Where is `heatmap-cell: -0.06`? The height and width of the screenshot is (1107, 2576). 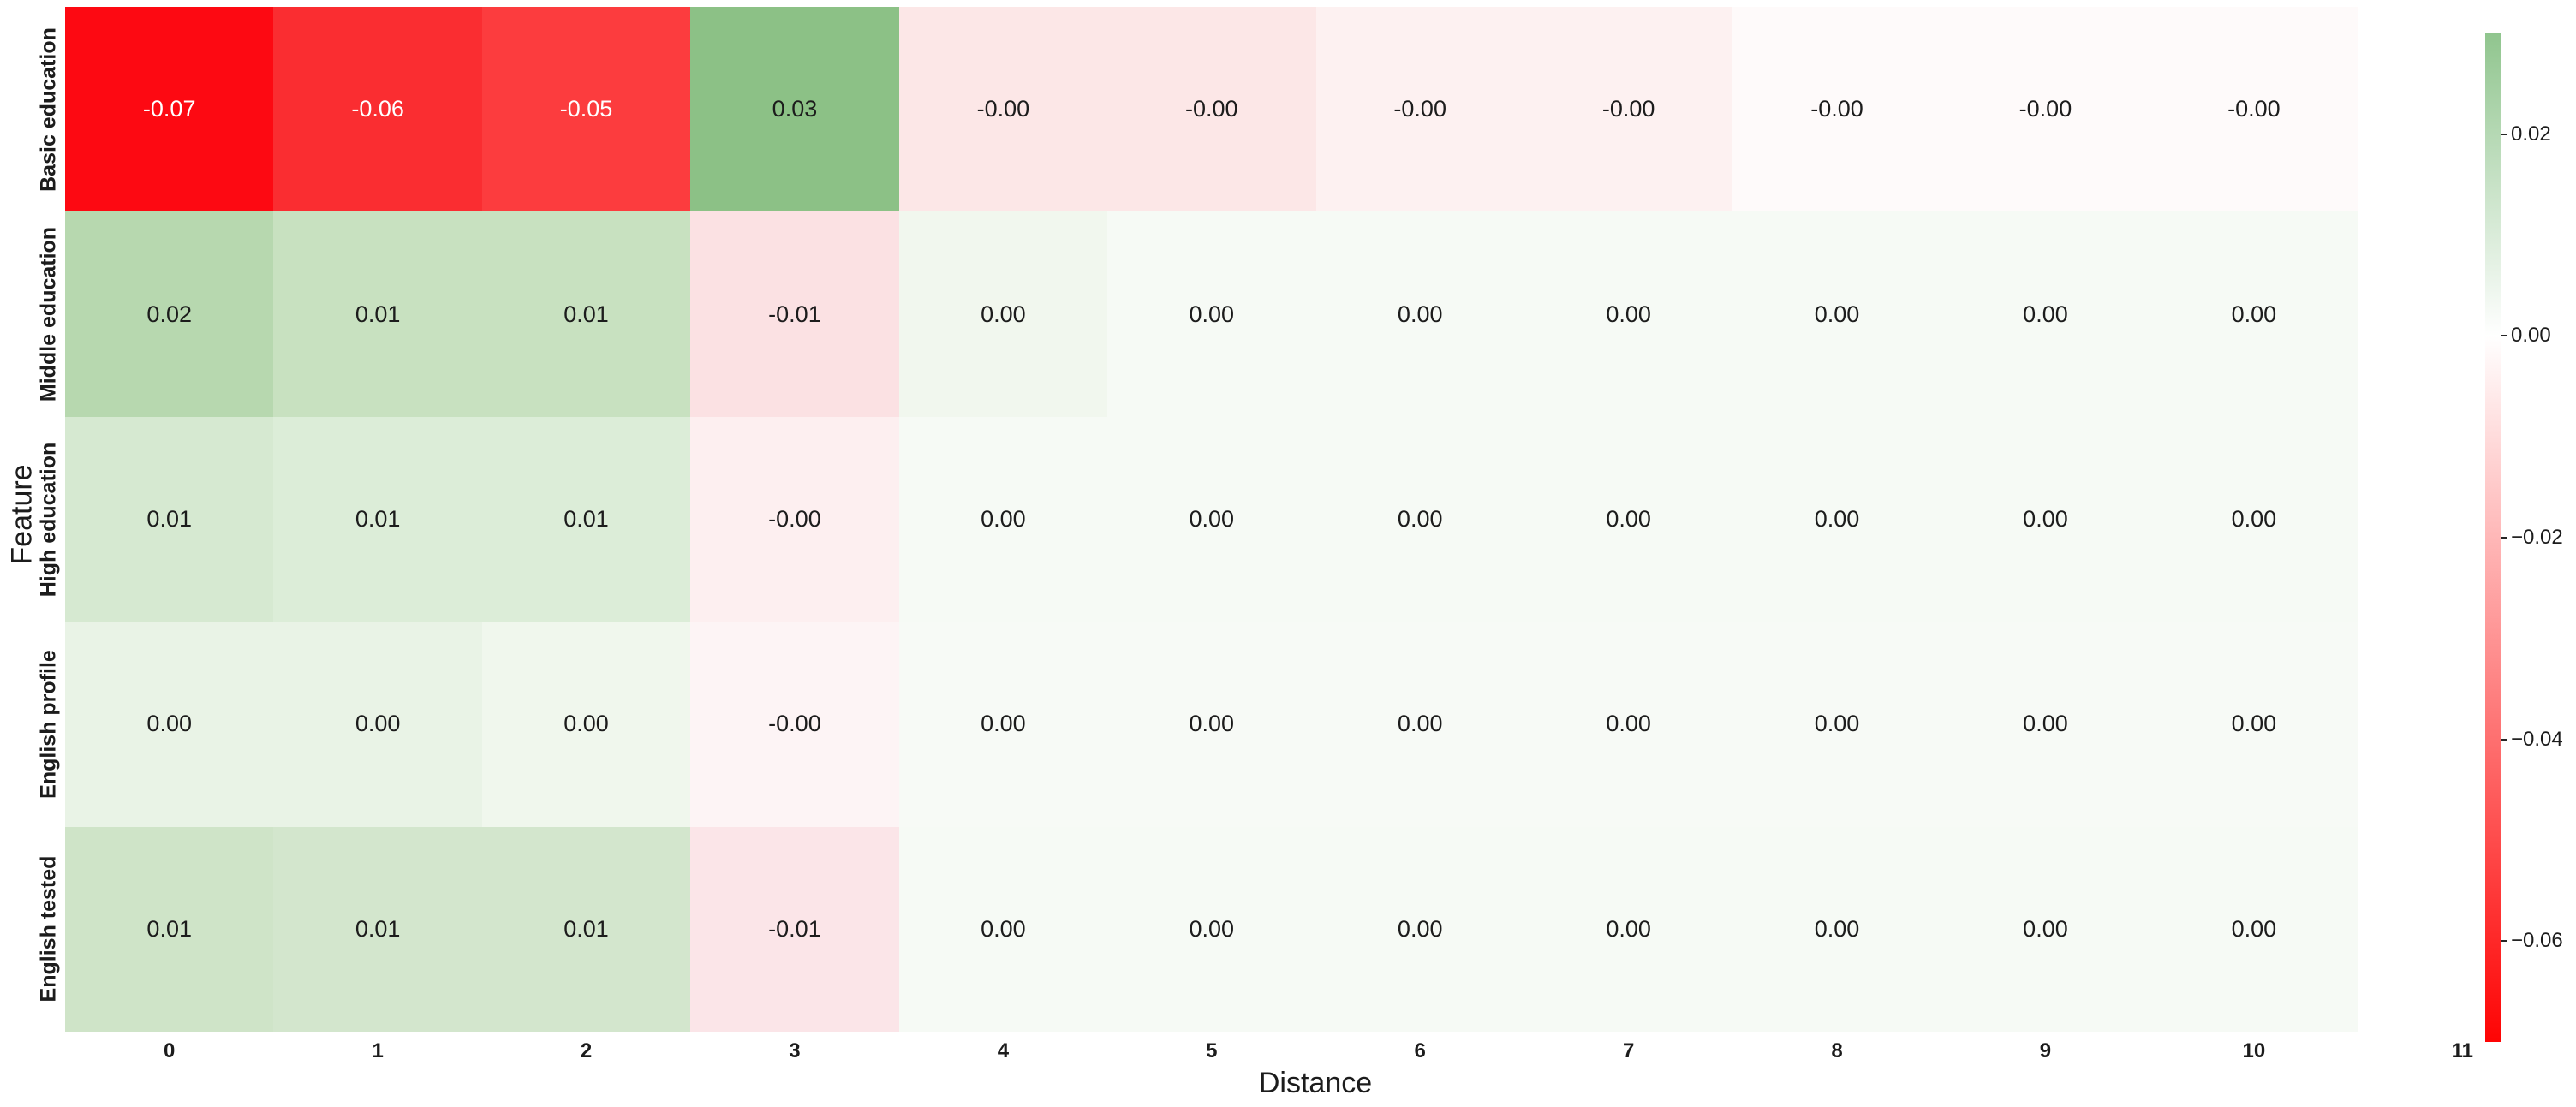
heatmap-cell: -0.06 is located at coordinates (378, 110).